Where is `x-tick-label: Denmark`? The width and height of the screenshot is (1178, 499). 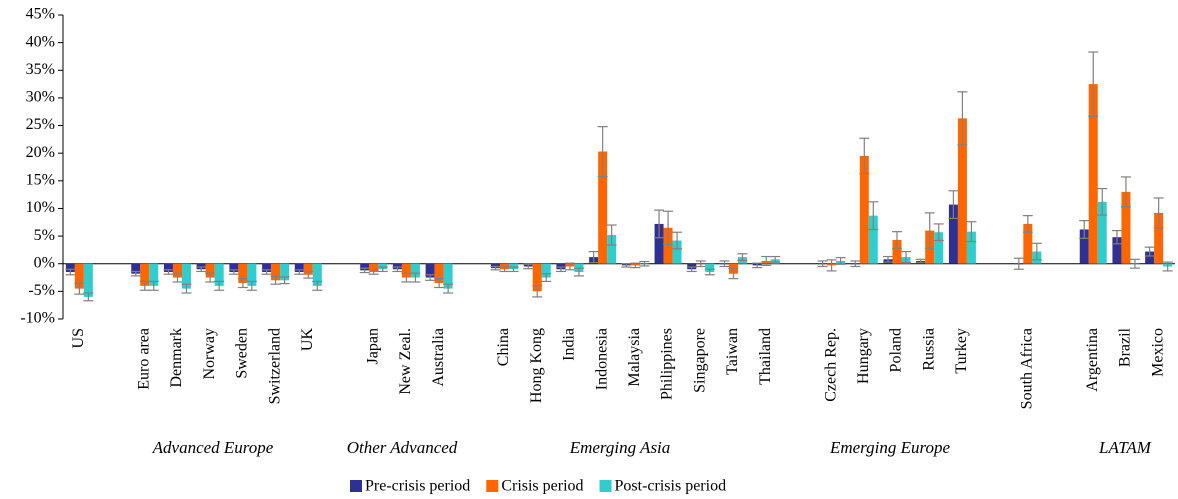
x-tick-label: Denmark is located at coordinates (176, 358).